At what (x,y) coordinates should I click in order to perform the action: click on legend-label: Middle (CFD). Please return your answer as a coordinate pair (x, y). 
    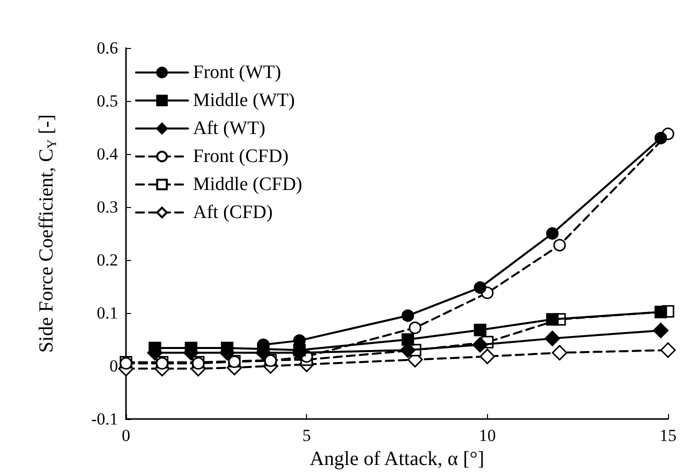
    Looking at the image, I should click on (247, 184).